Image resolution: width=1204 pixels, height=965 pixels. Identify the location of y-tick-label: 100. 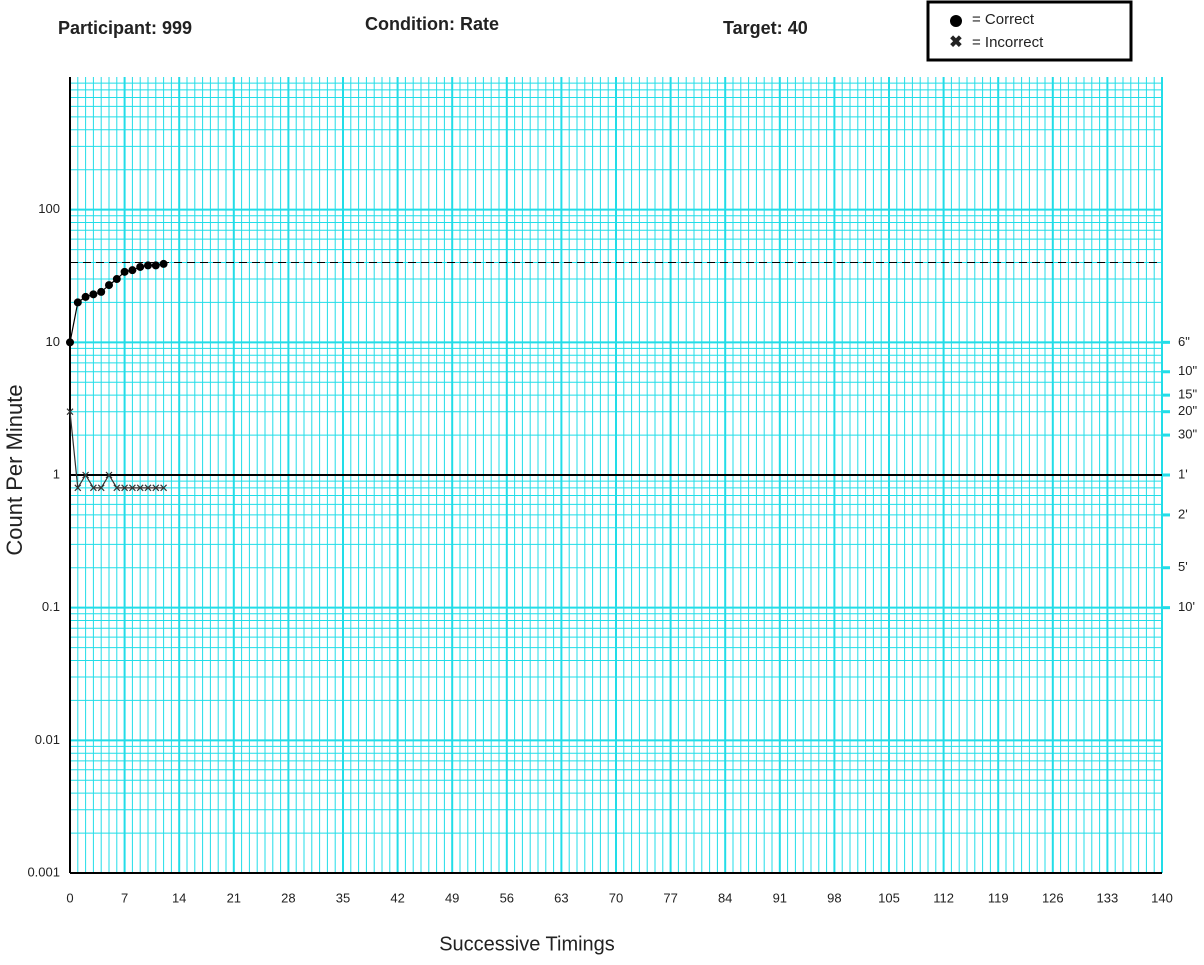
(49, 208).